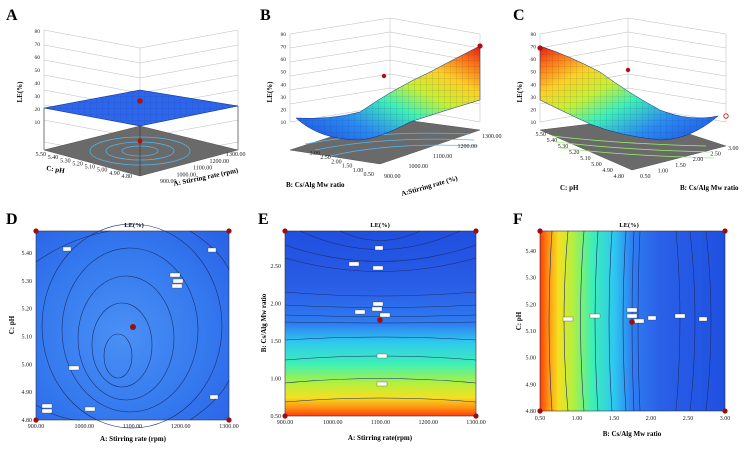 The width and height of the screenshot is (753, 451). What do you see at coordinates (391, 144) in the screenshot?
I see `panel-b-floor-contours` at bounding box center [391, 144].